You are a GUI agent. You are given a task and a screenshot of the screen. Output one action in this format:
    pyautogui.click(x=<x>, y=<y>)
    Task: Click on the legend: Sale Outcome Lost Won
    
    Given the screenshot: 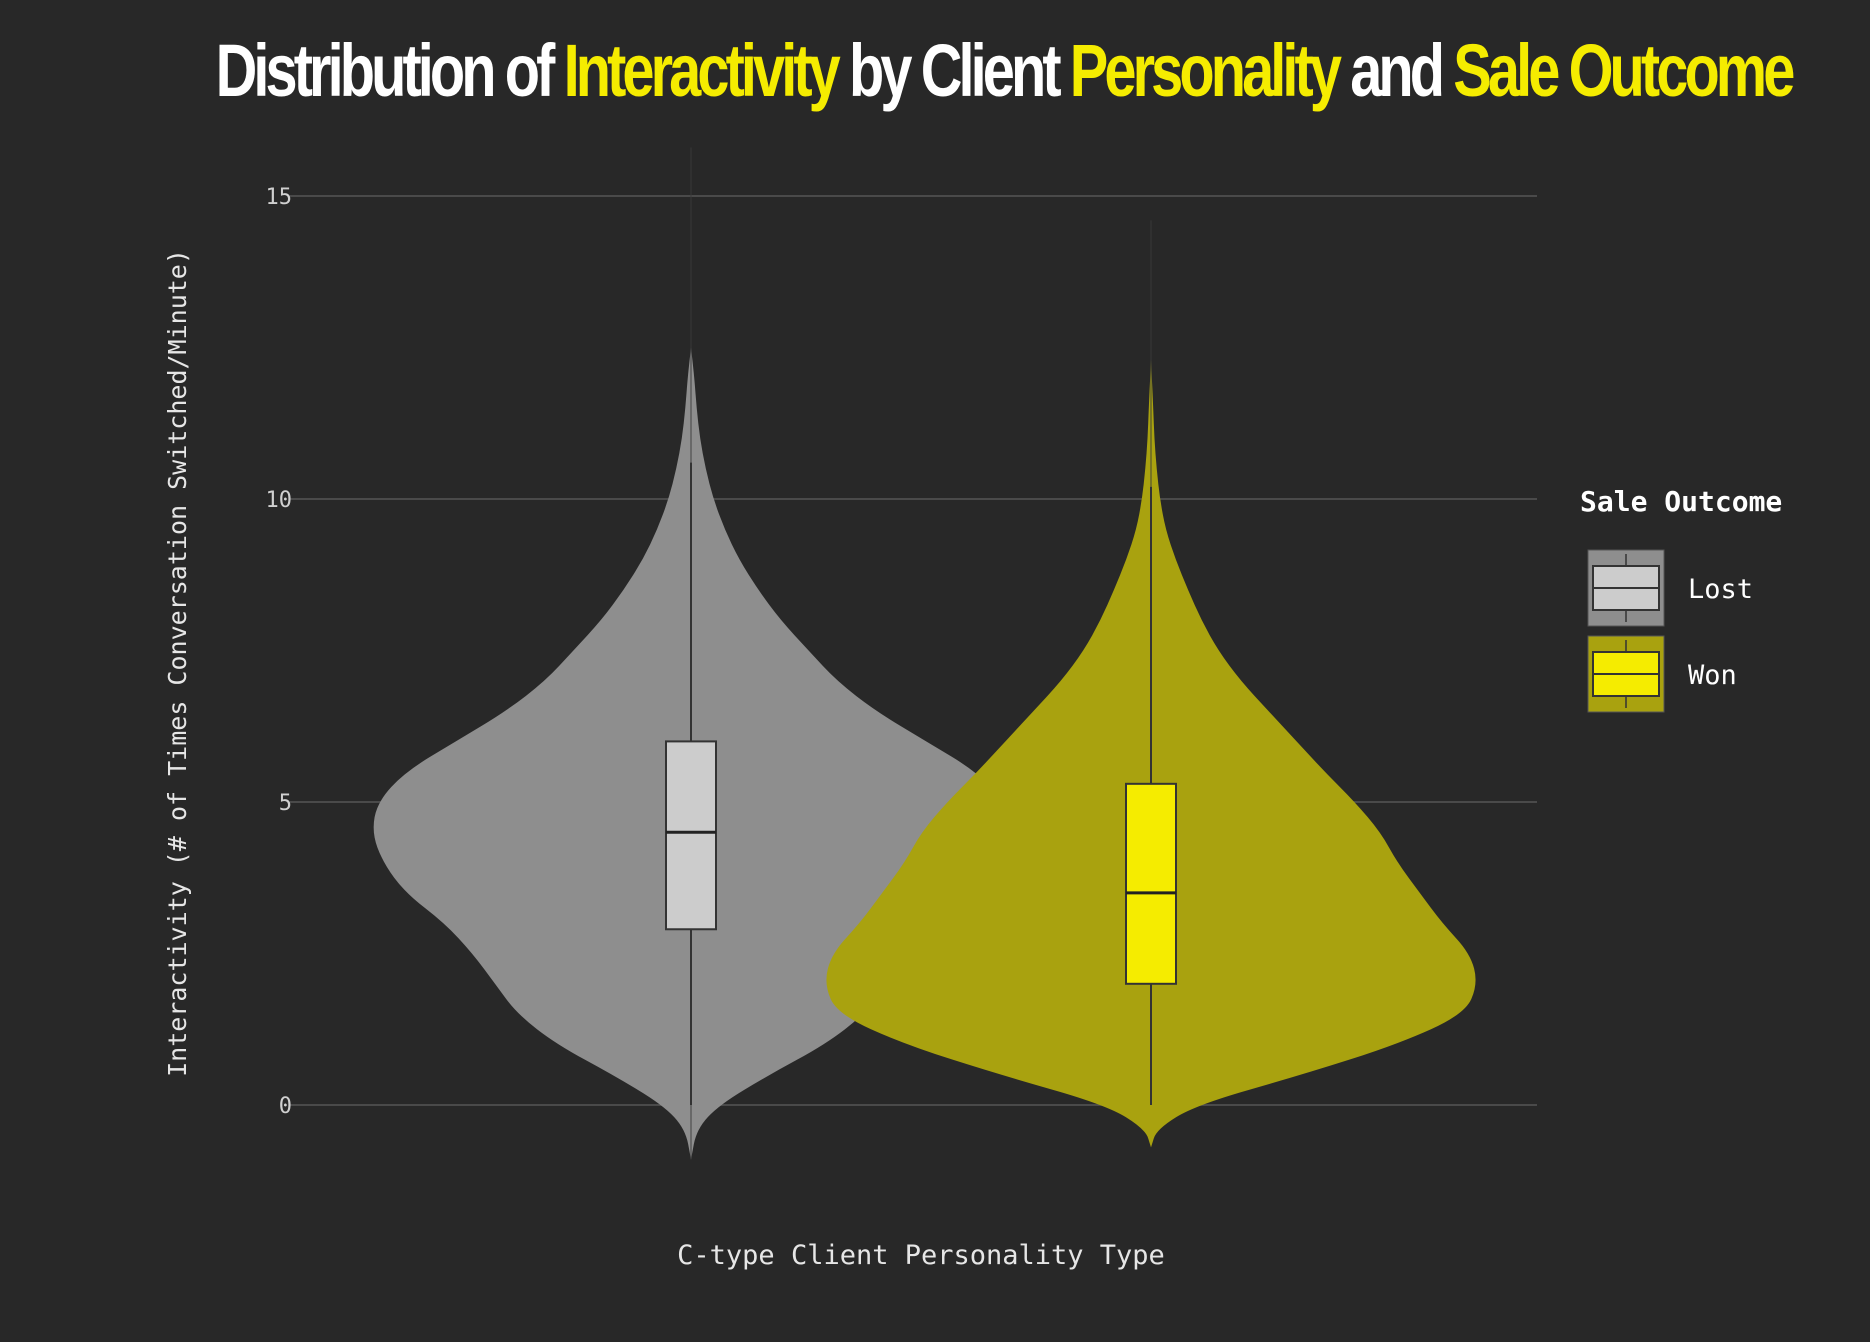 What is the action you would take?
    pyautogui.click(x=1681, y=599)
    